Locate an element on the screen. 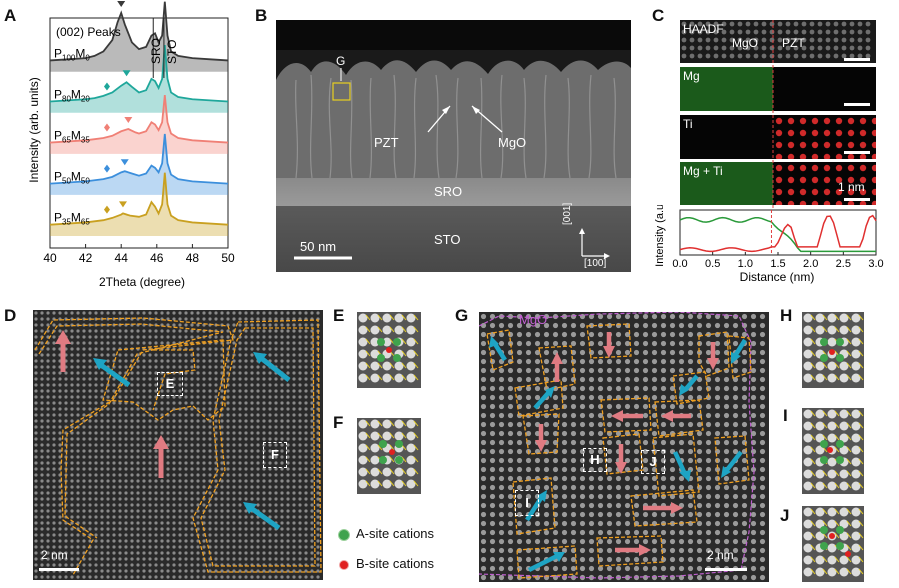  profile-x-tick-label: 3.0 is located at coordinates (875, 264).